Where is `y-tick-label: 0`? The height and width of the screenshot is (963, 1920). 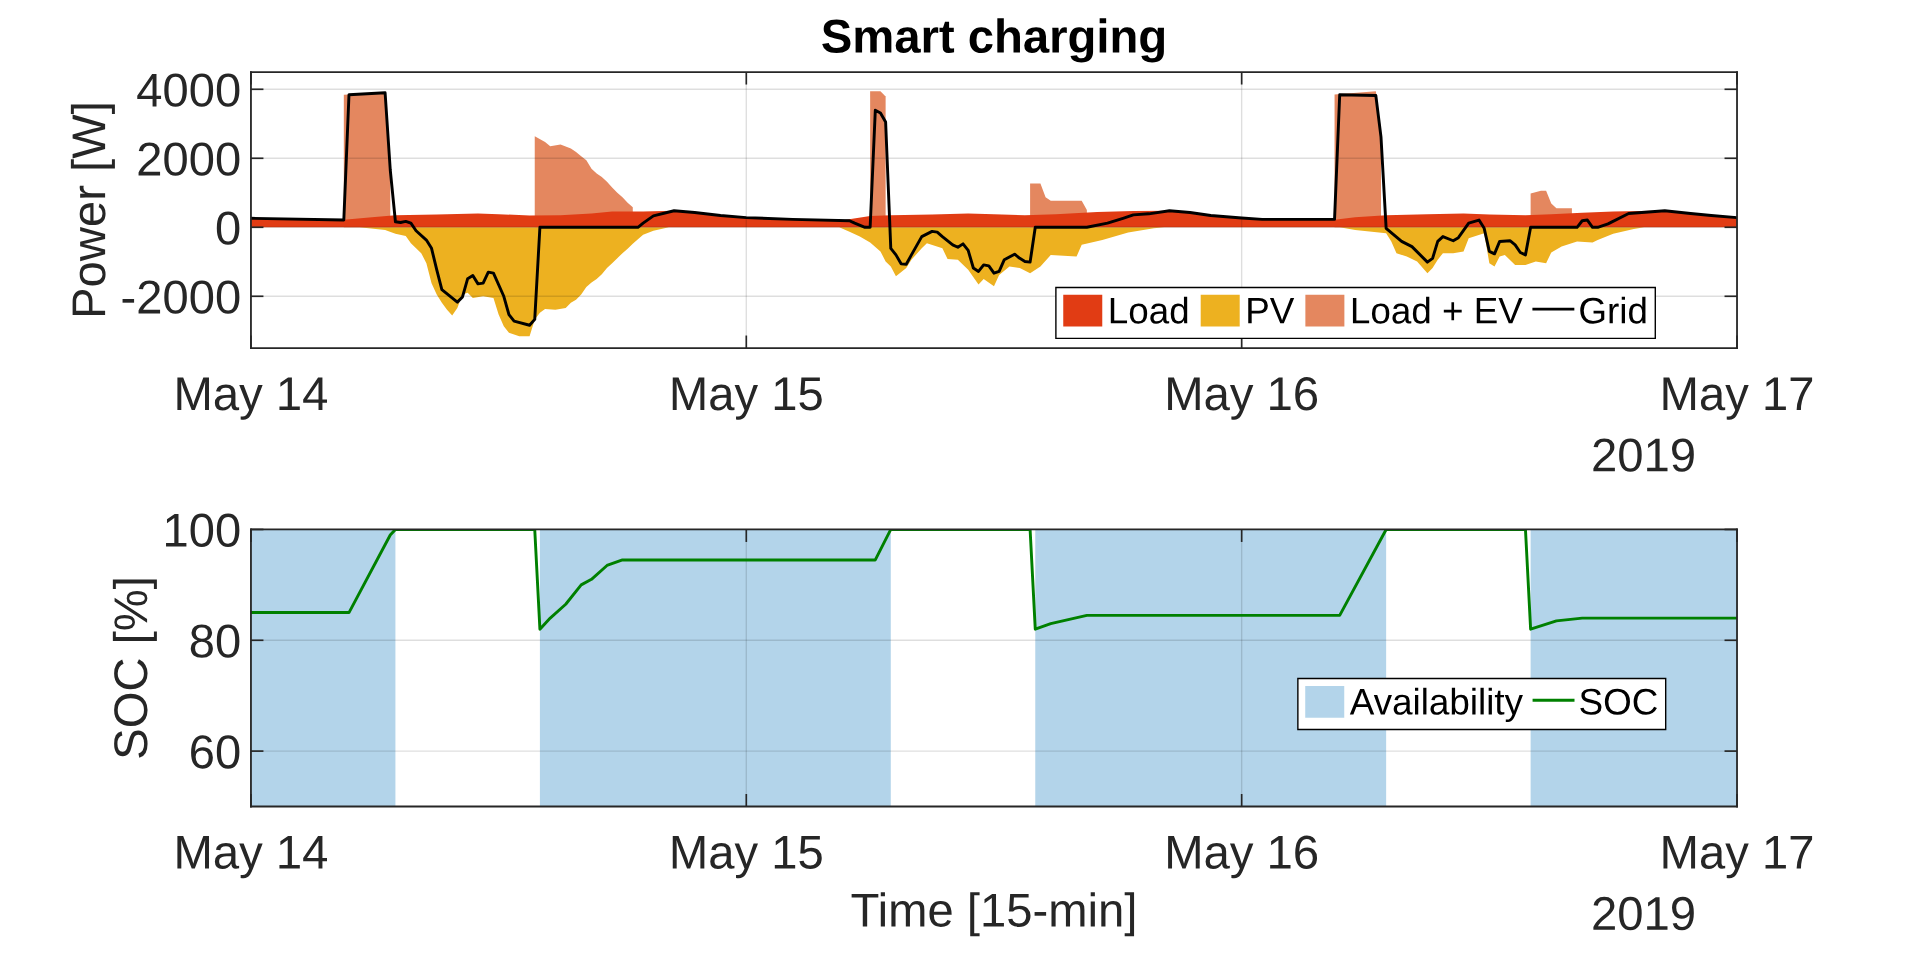
y-tick-label: 0 is located at coordinates (228, 228).